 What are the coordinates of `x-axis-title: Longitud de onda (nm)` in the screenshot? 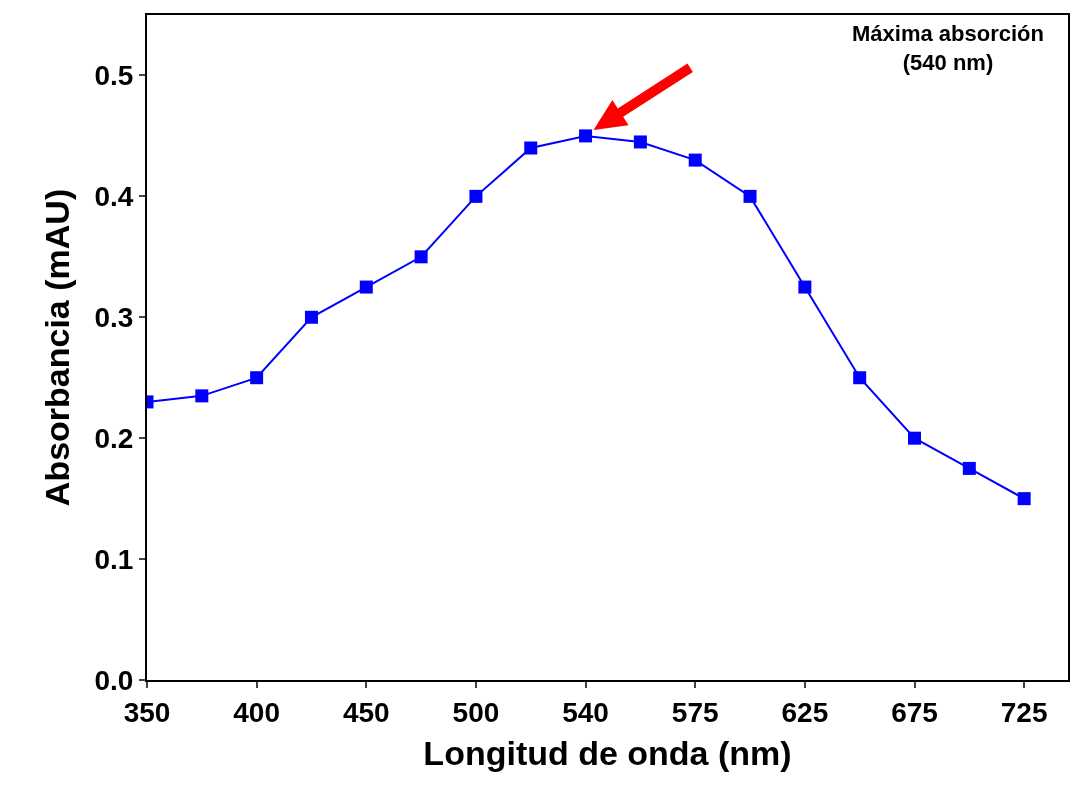 It's located at (607, 753).